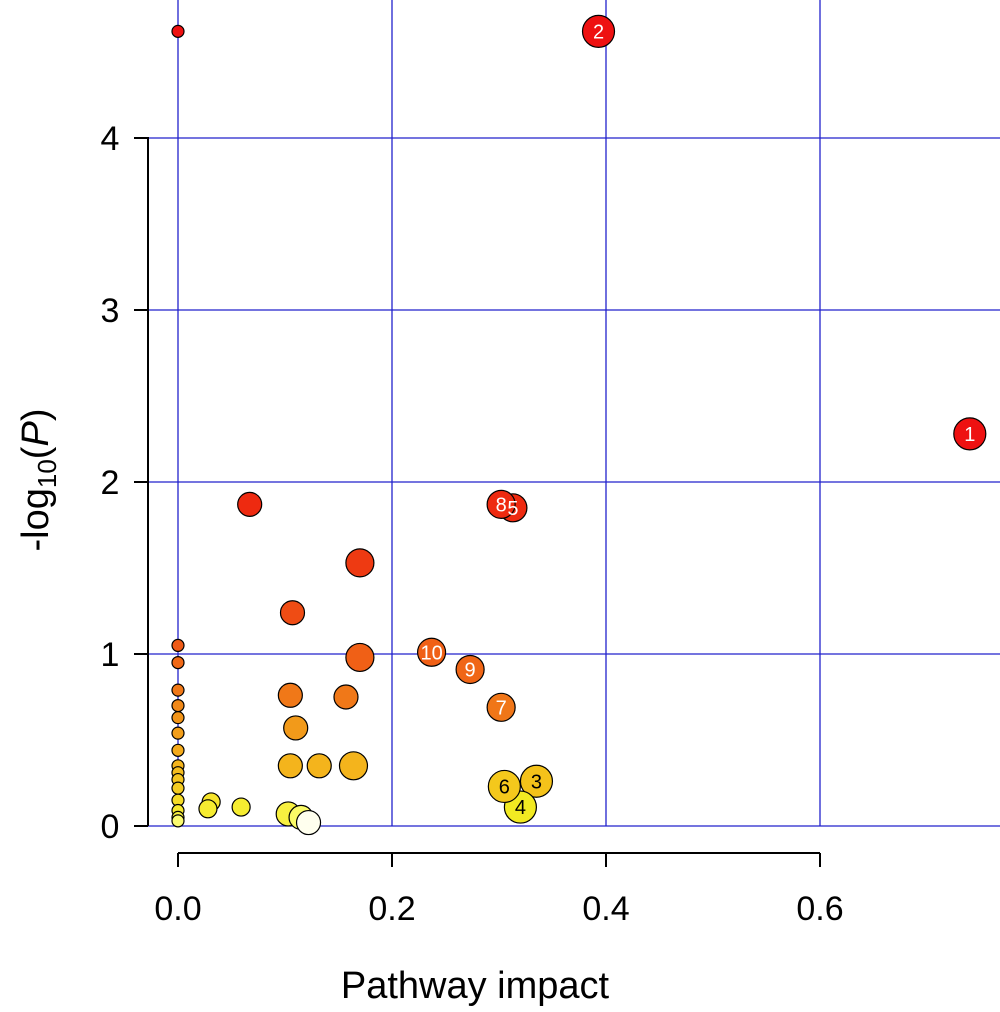 The height and width of the screenshot is (1012, 1000). What do you see at coordinates (36, 519) in the screenshot?
I see `y-axis-title-prefix: -log` at bounding box center [36, 519].